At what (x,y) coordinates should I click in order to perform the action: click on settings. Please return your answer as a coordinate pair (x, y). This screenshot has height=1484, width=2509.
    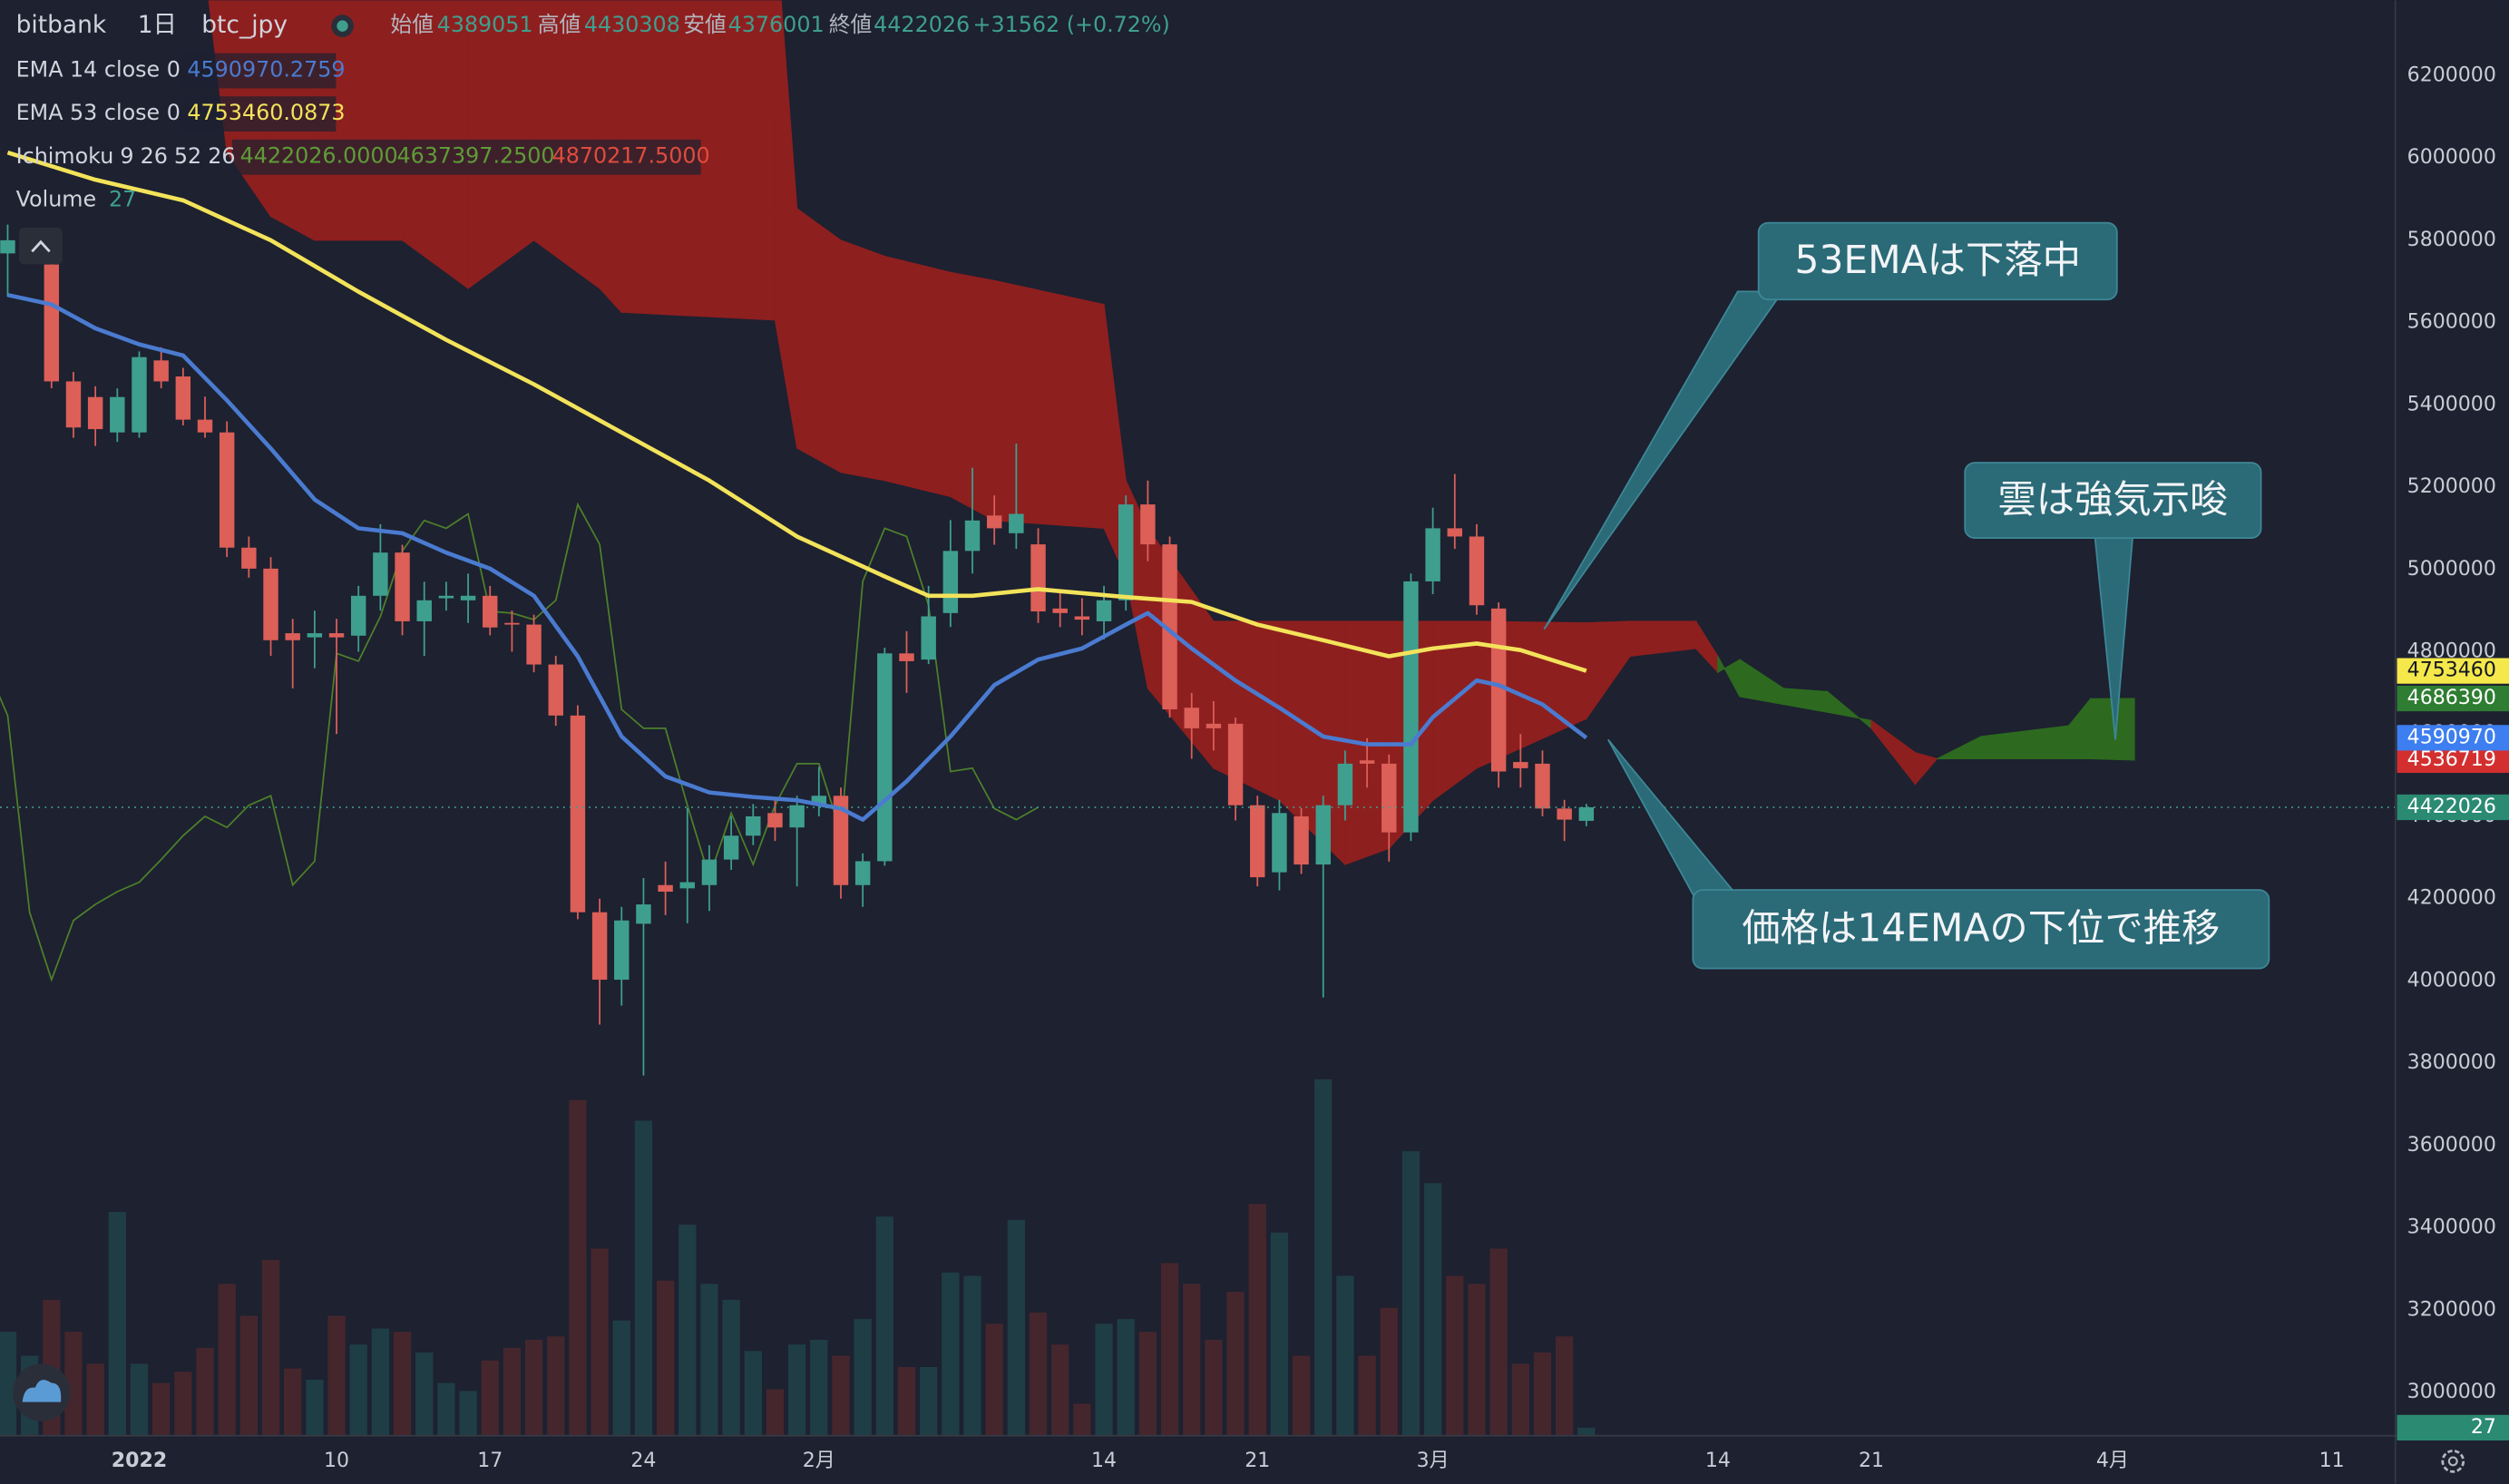
    Looking at the image, I should click on (2453, 1461).